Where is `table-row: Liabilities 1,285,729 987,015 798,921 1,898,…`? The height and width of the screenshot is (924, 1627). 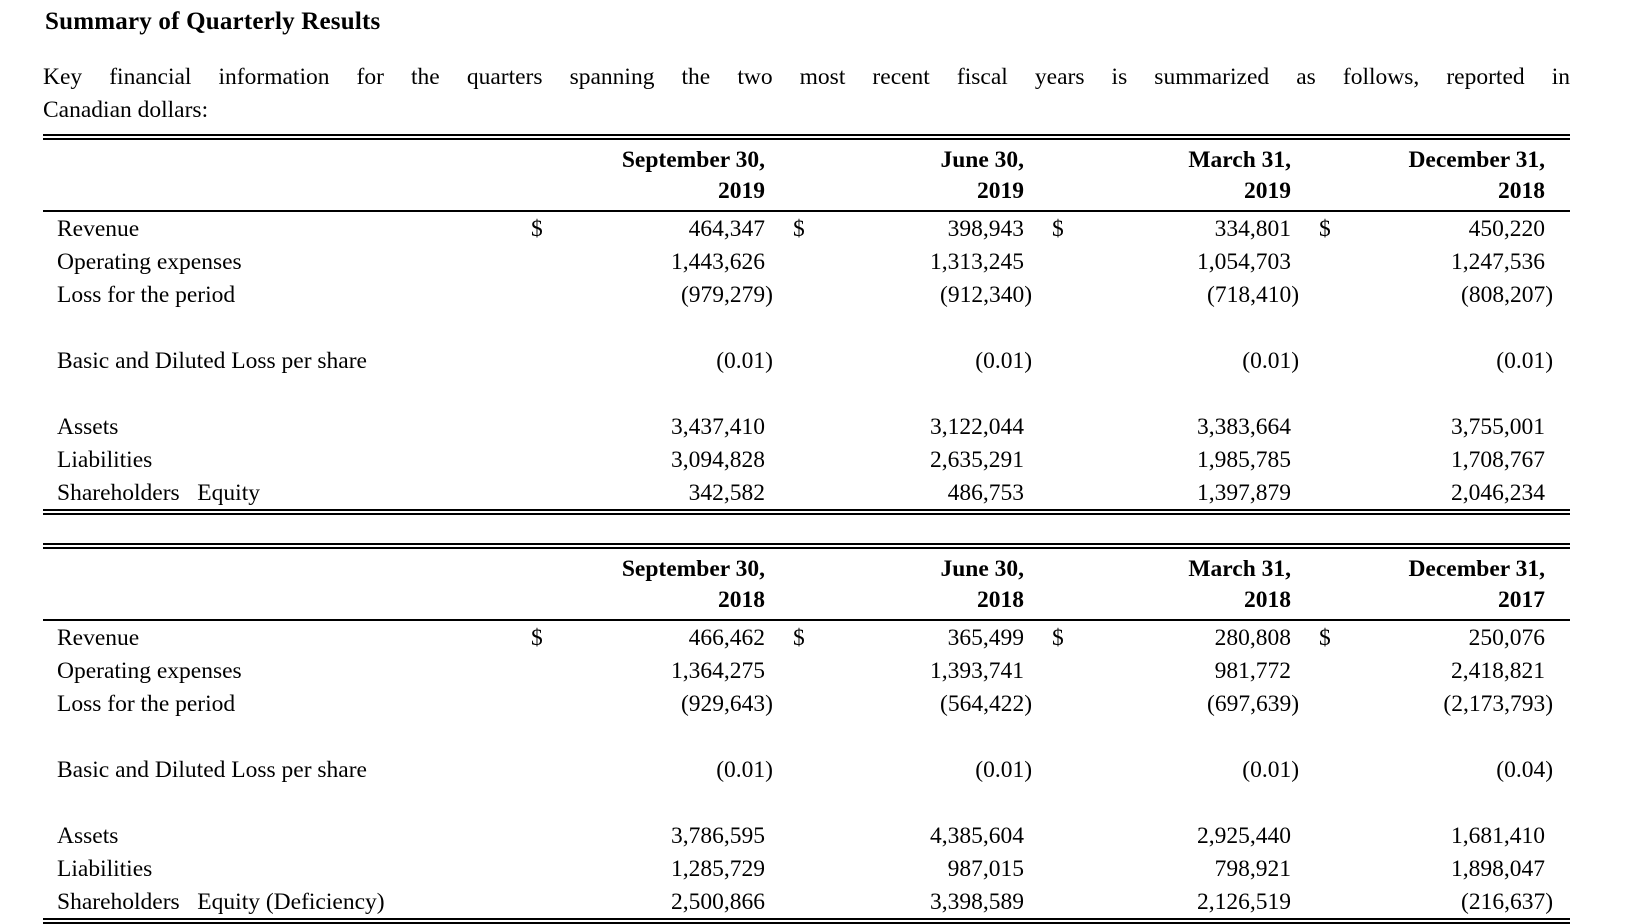
table-row: Liabilities 1,285,729 987,015 798,921 1,898,… is located at coordinates (806, 868).